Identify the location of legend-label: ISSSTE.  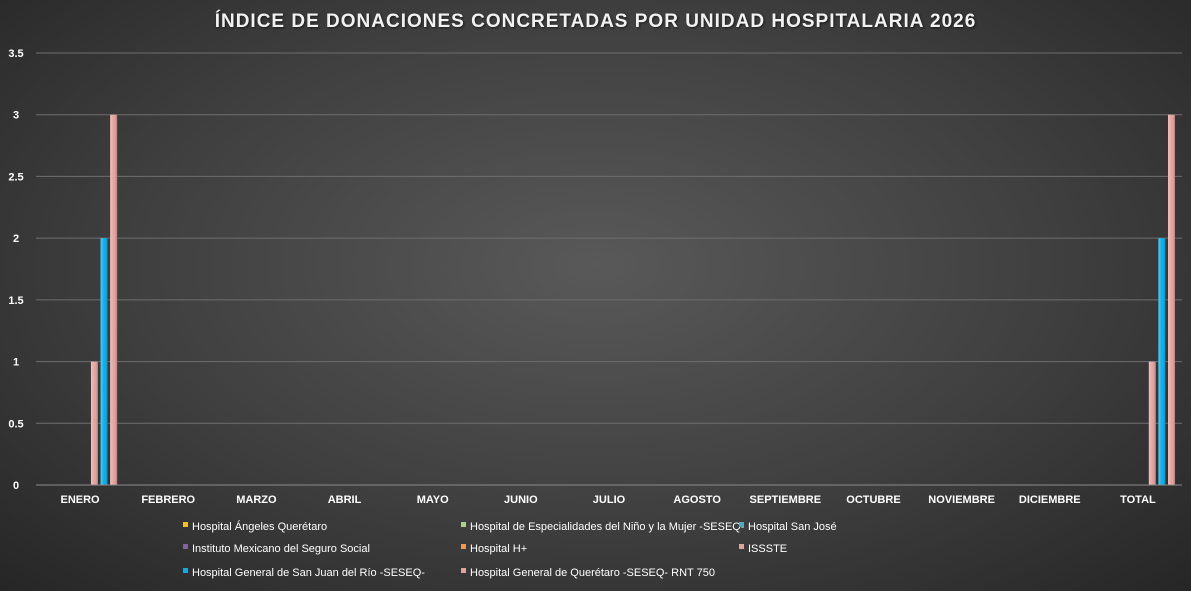
(767, 549).